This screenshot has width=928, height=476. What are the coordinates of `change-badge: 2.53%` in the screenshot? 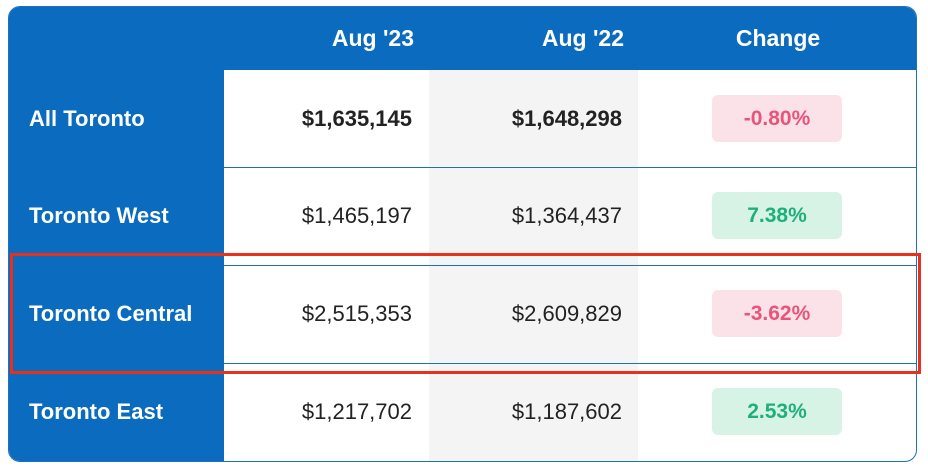 It's located at (777, 411).